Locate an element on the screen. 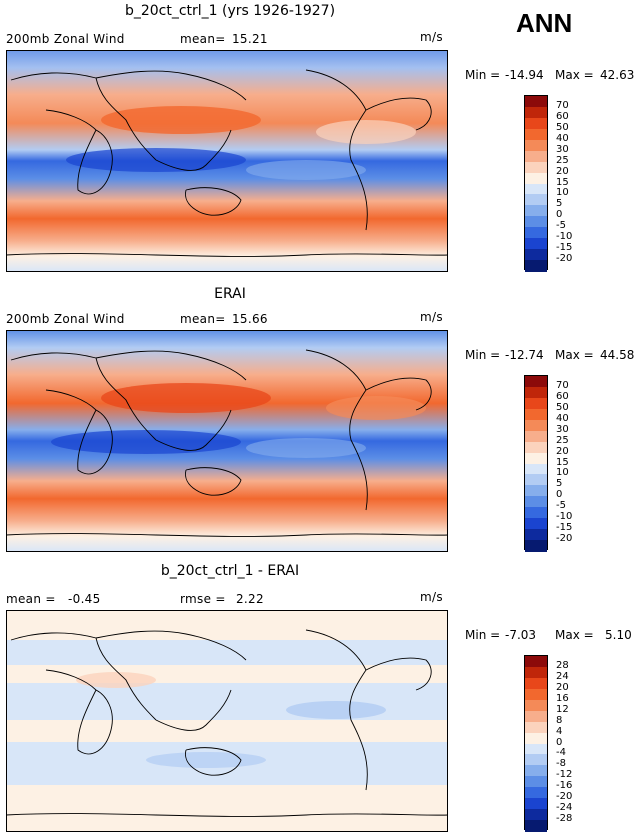 The width and height of the screenshot is (644, 839). panel-2-units: m/s is located at coordinates (431, 317).